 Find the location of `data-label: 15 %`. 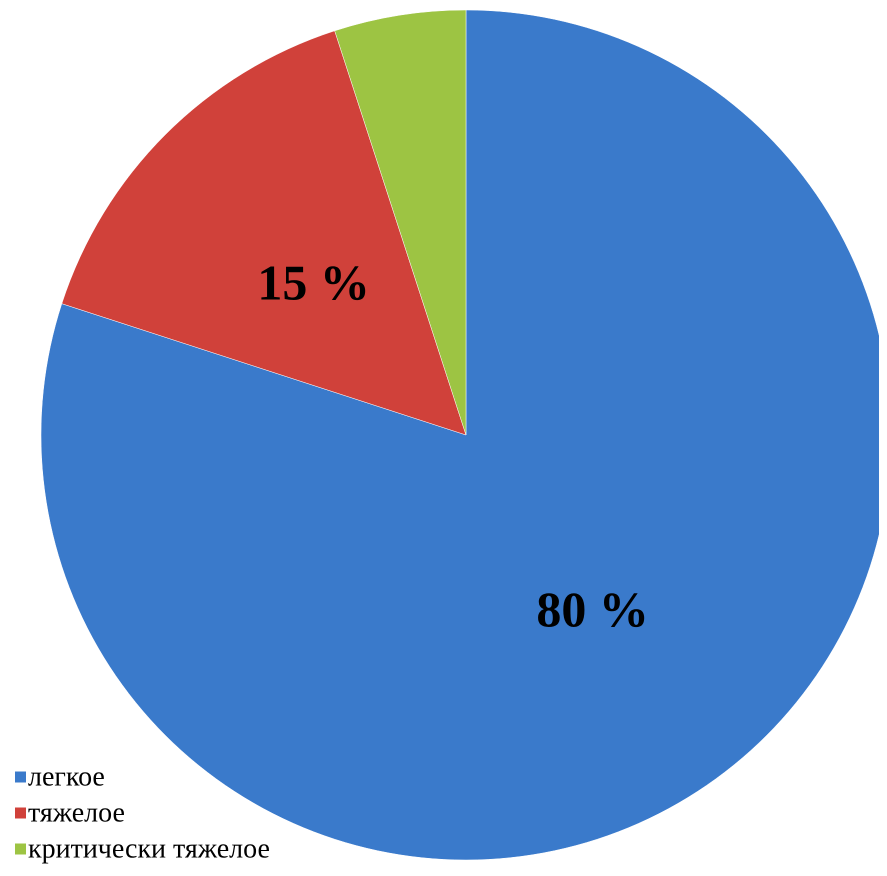

data-label: 15 % is located at coordinates (313, 282).